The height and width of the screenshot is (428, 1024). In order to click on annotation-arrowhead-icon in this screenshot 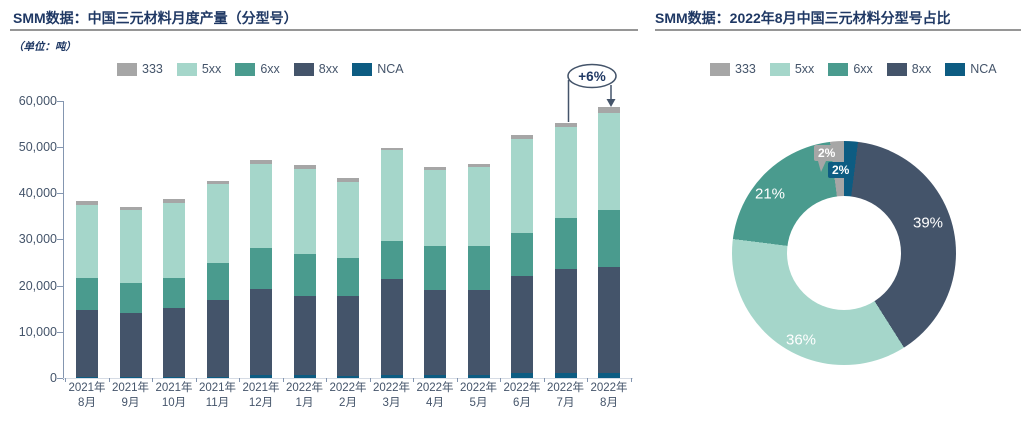, I will do `click(611, 103)`.